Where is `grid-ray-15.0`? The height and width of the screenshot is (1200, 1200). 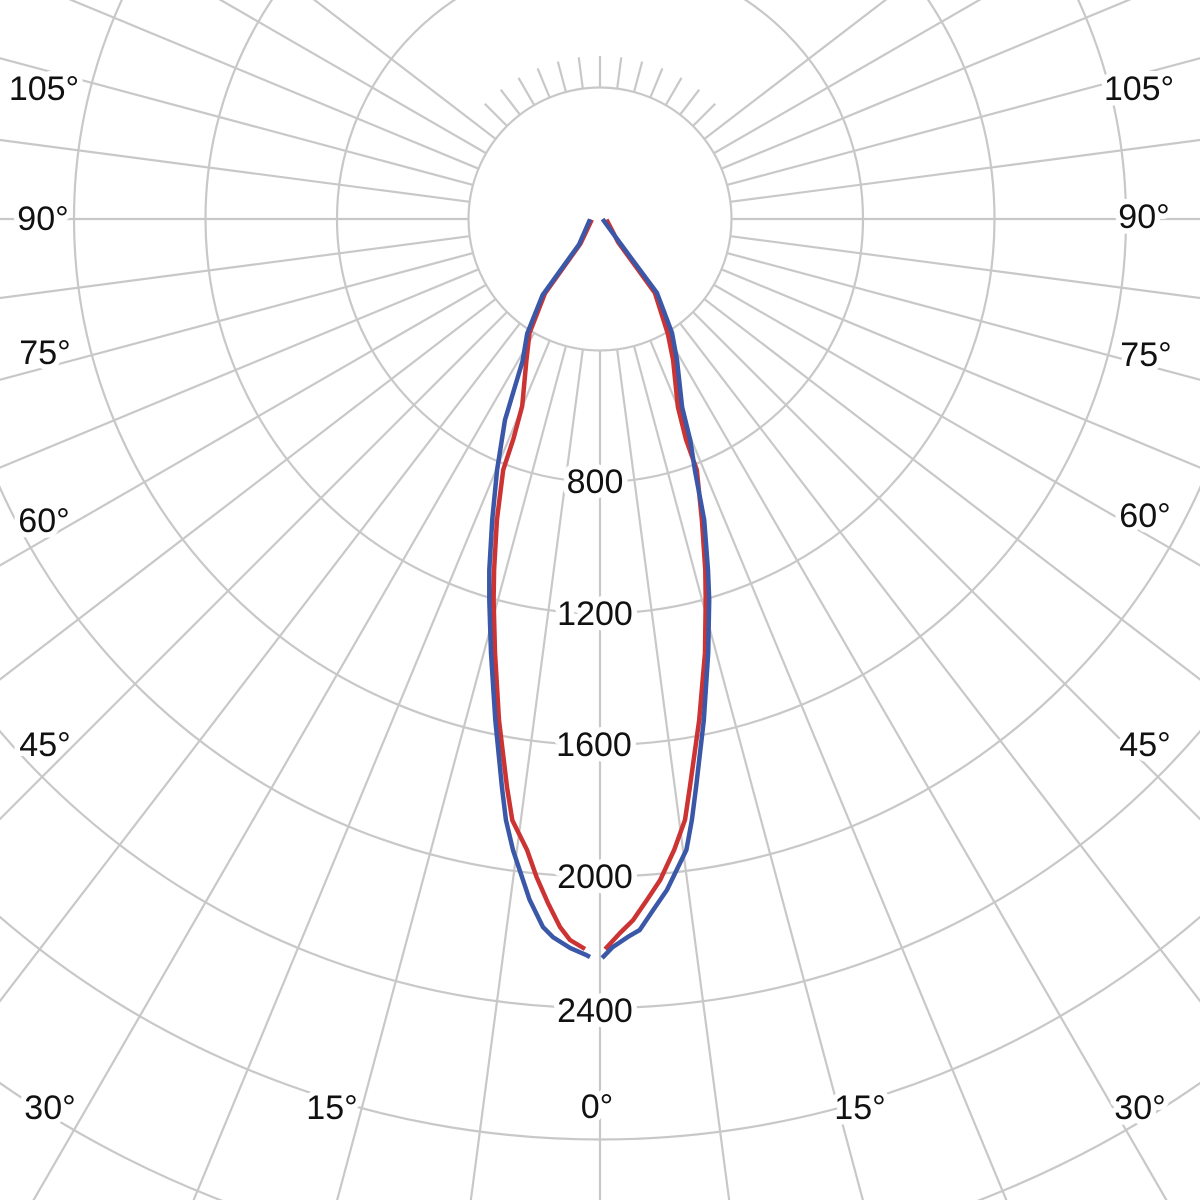 grid-ray-15.0 is located at coordinates (748, 772).